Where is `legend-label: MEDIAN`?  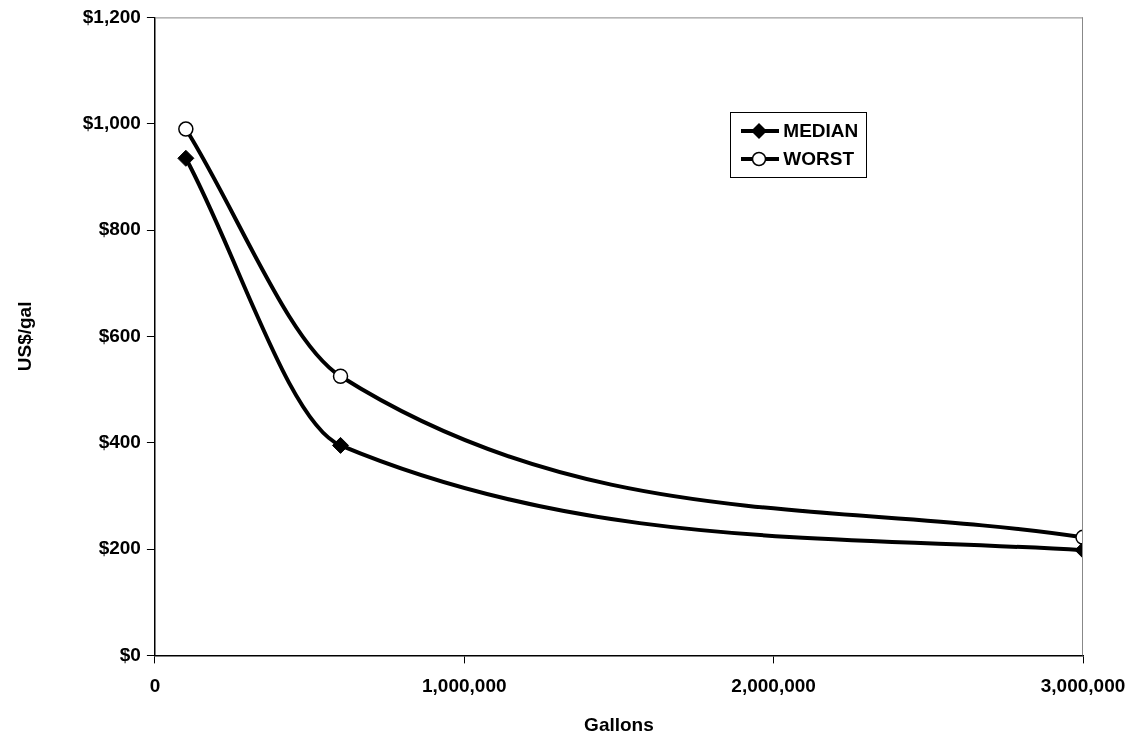 legend-label: MEDIAN is located at coordinates (821, 131).